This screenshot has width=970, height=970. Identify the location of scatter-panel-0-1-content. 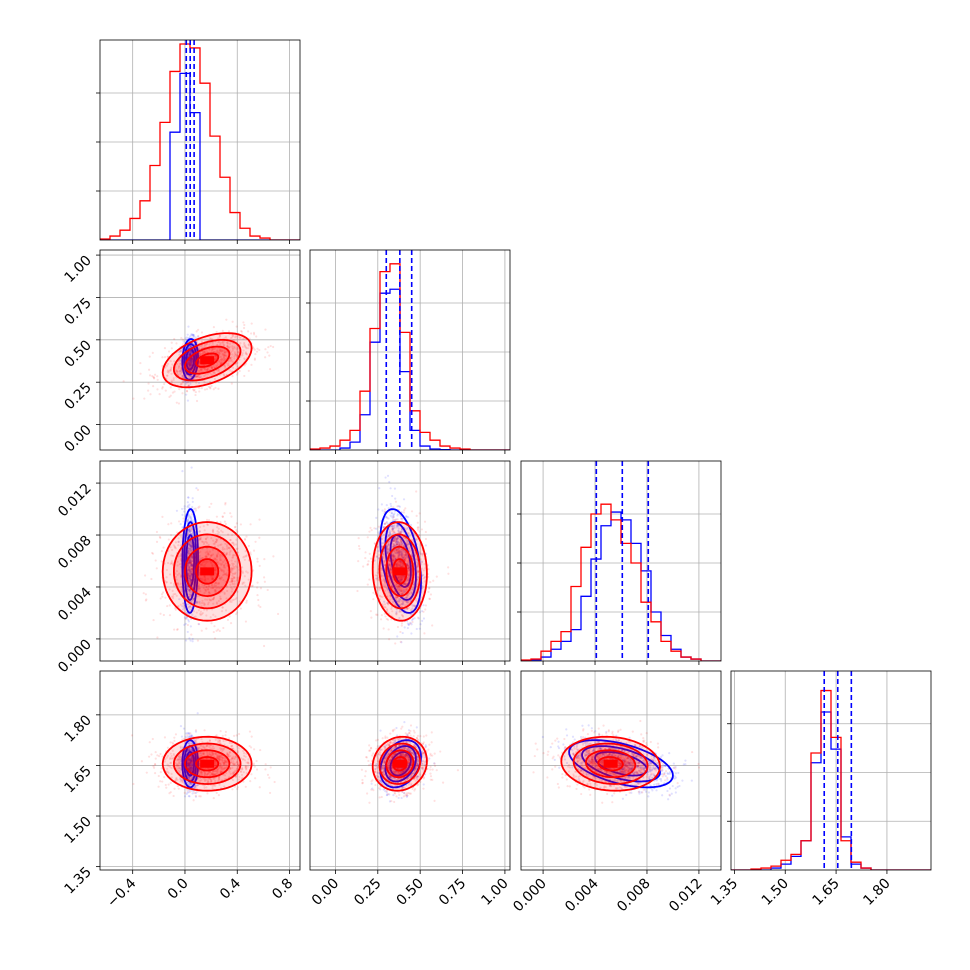
(200, 350).